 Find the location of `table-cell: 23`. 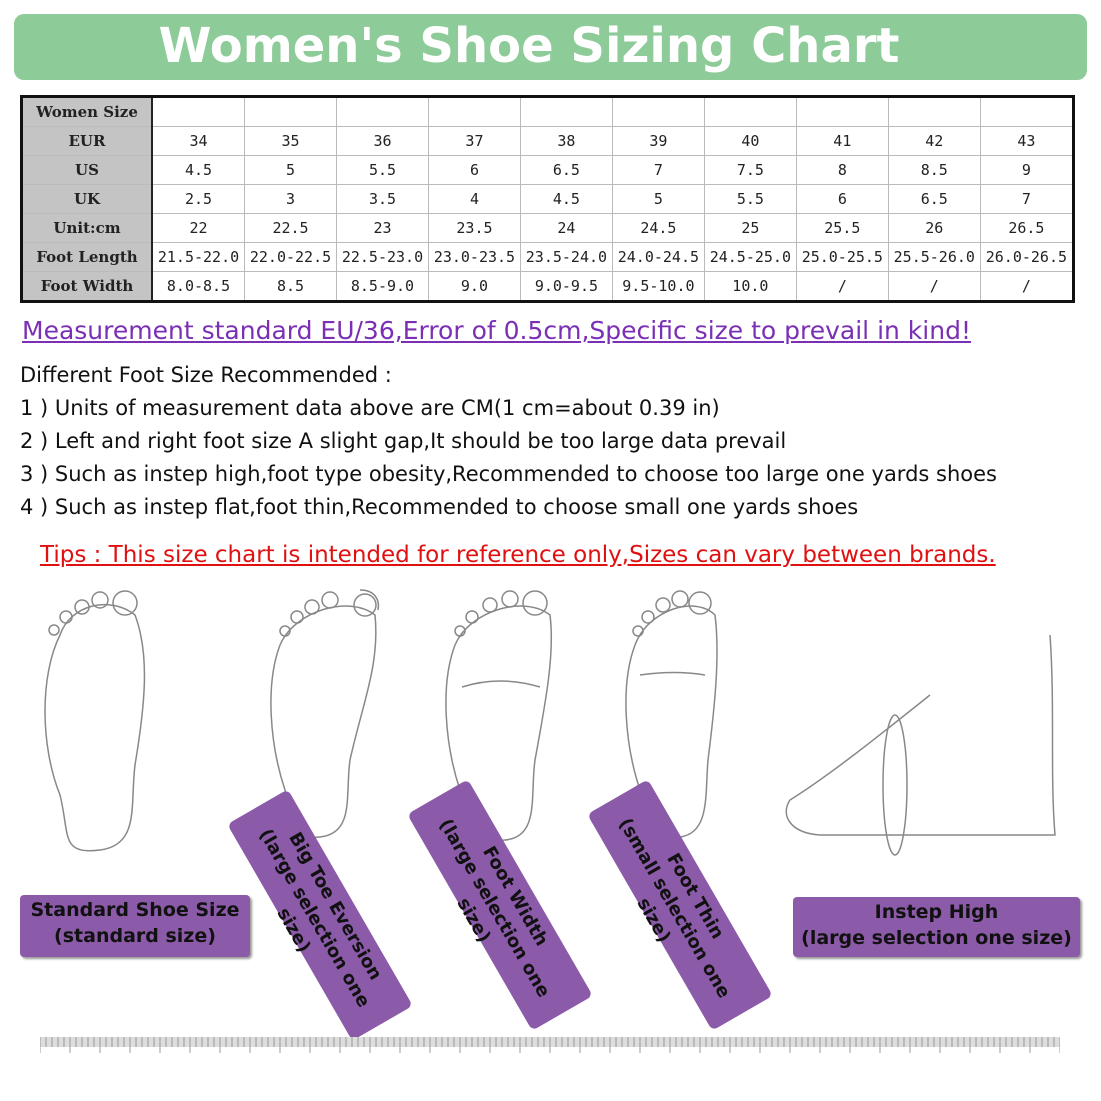

table-cell: 23 is located at coordinates (382, 228).